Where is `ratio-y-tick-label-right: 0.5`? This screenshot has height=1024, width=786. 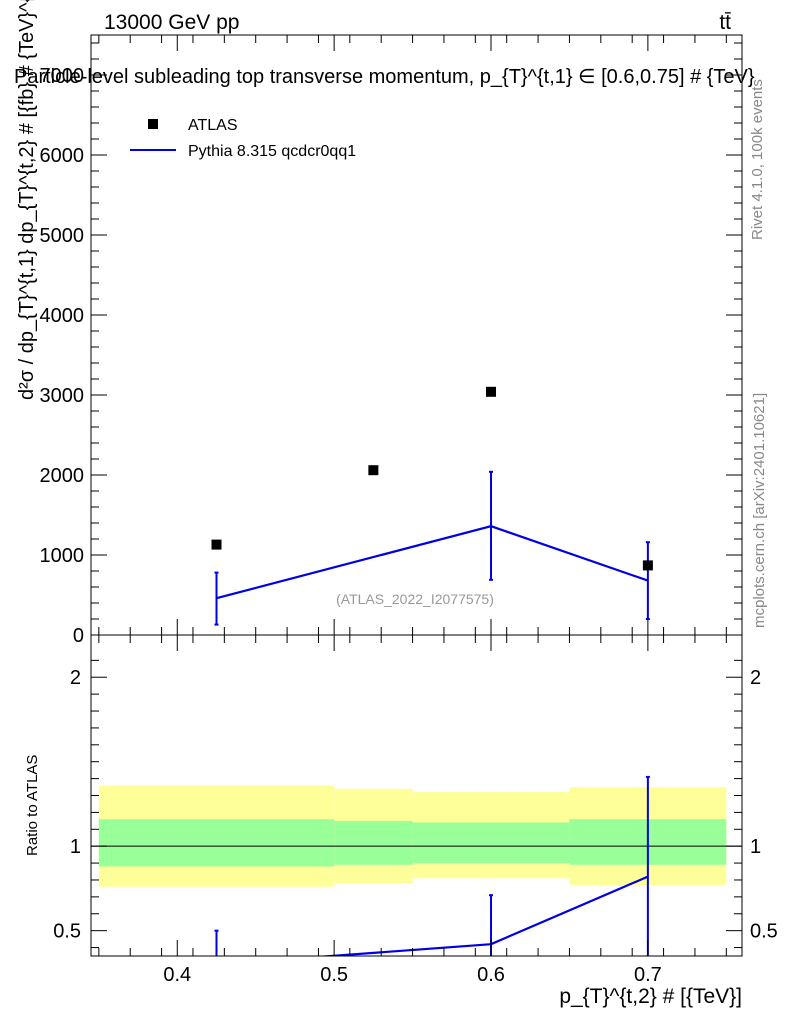
ratio-y-tick-label-right: 0.5 is located at coordinates (764, 932).